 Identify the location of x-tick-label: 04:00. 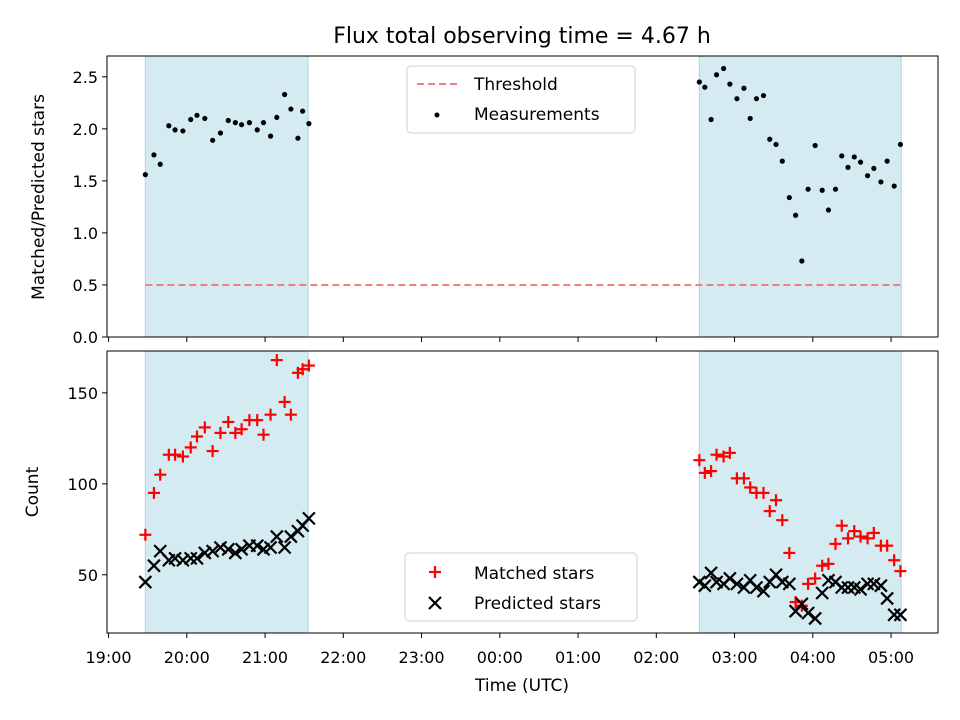
(813, 657).